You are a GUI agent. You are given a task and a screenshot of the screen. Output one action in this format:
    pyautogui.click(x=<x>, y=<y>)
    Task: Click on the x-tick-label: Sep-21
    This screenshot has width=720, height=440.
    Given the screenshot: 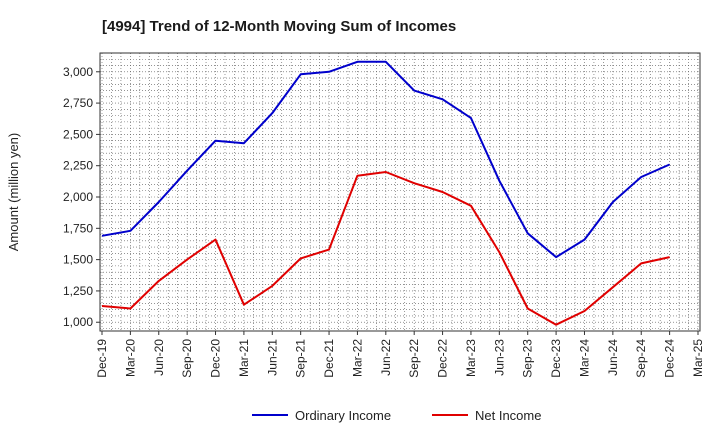 What is the action you would take?
    pyautogui.click(x=301, y=358)
    